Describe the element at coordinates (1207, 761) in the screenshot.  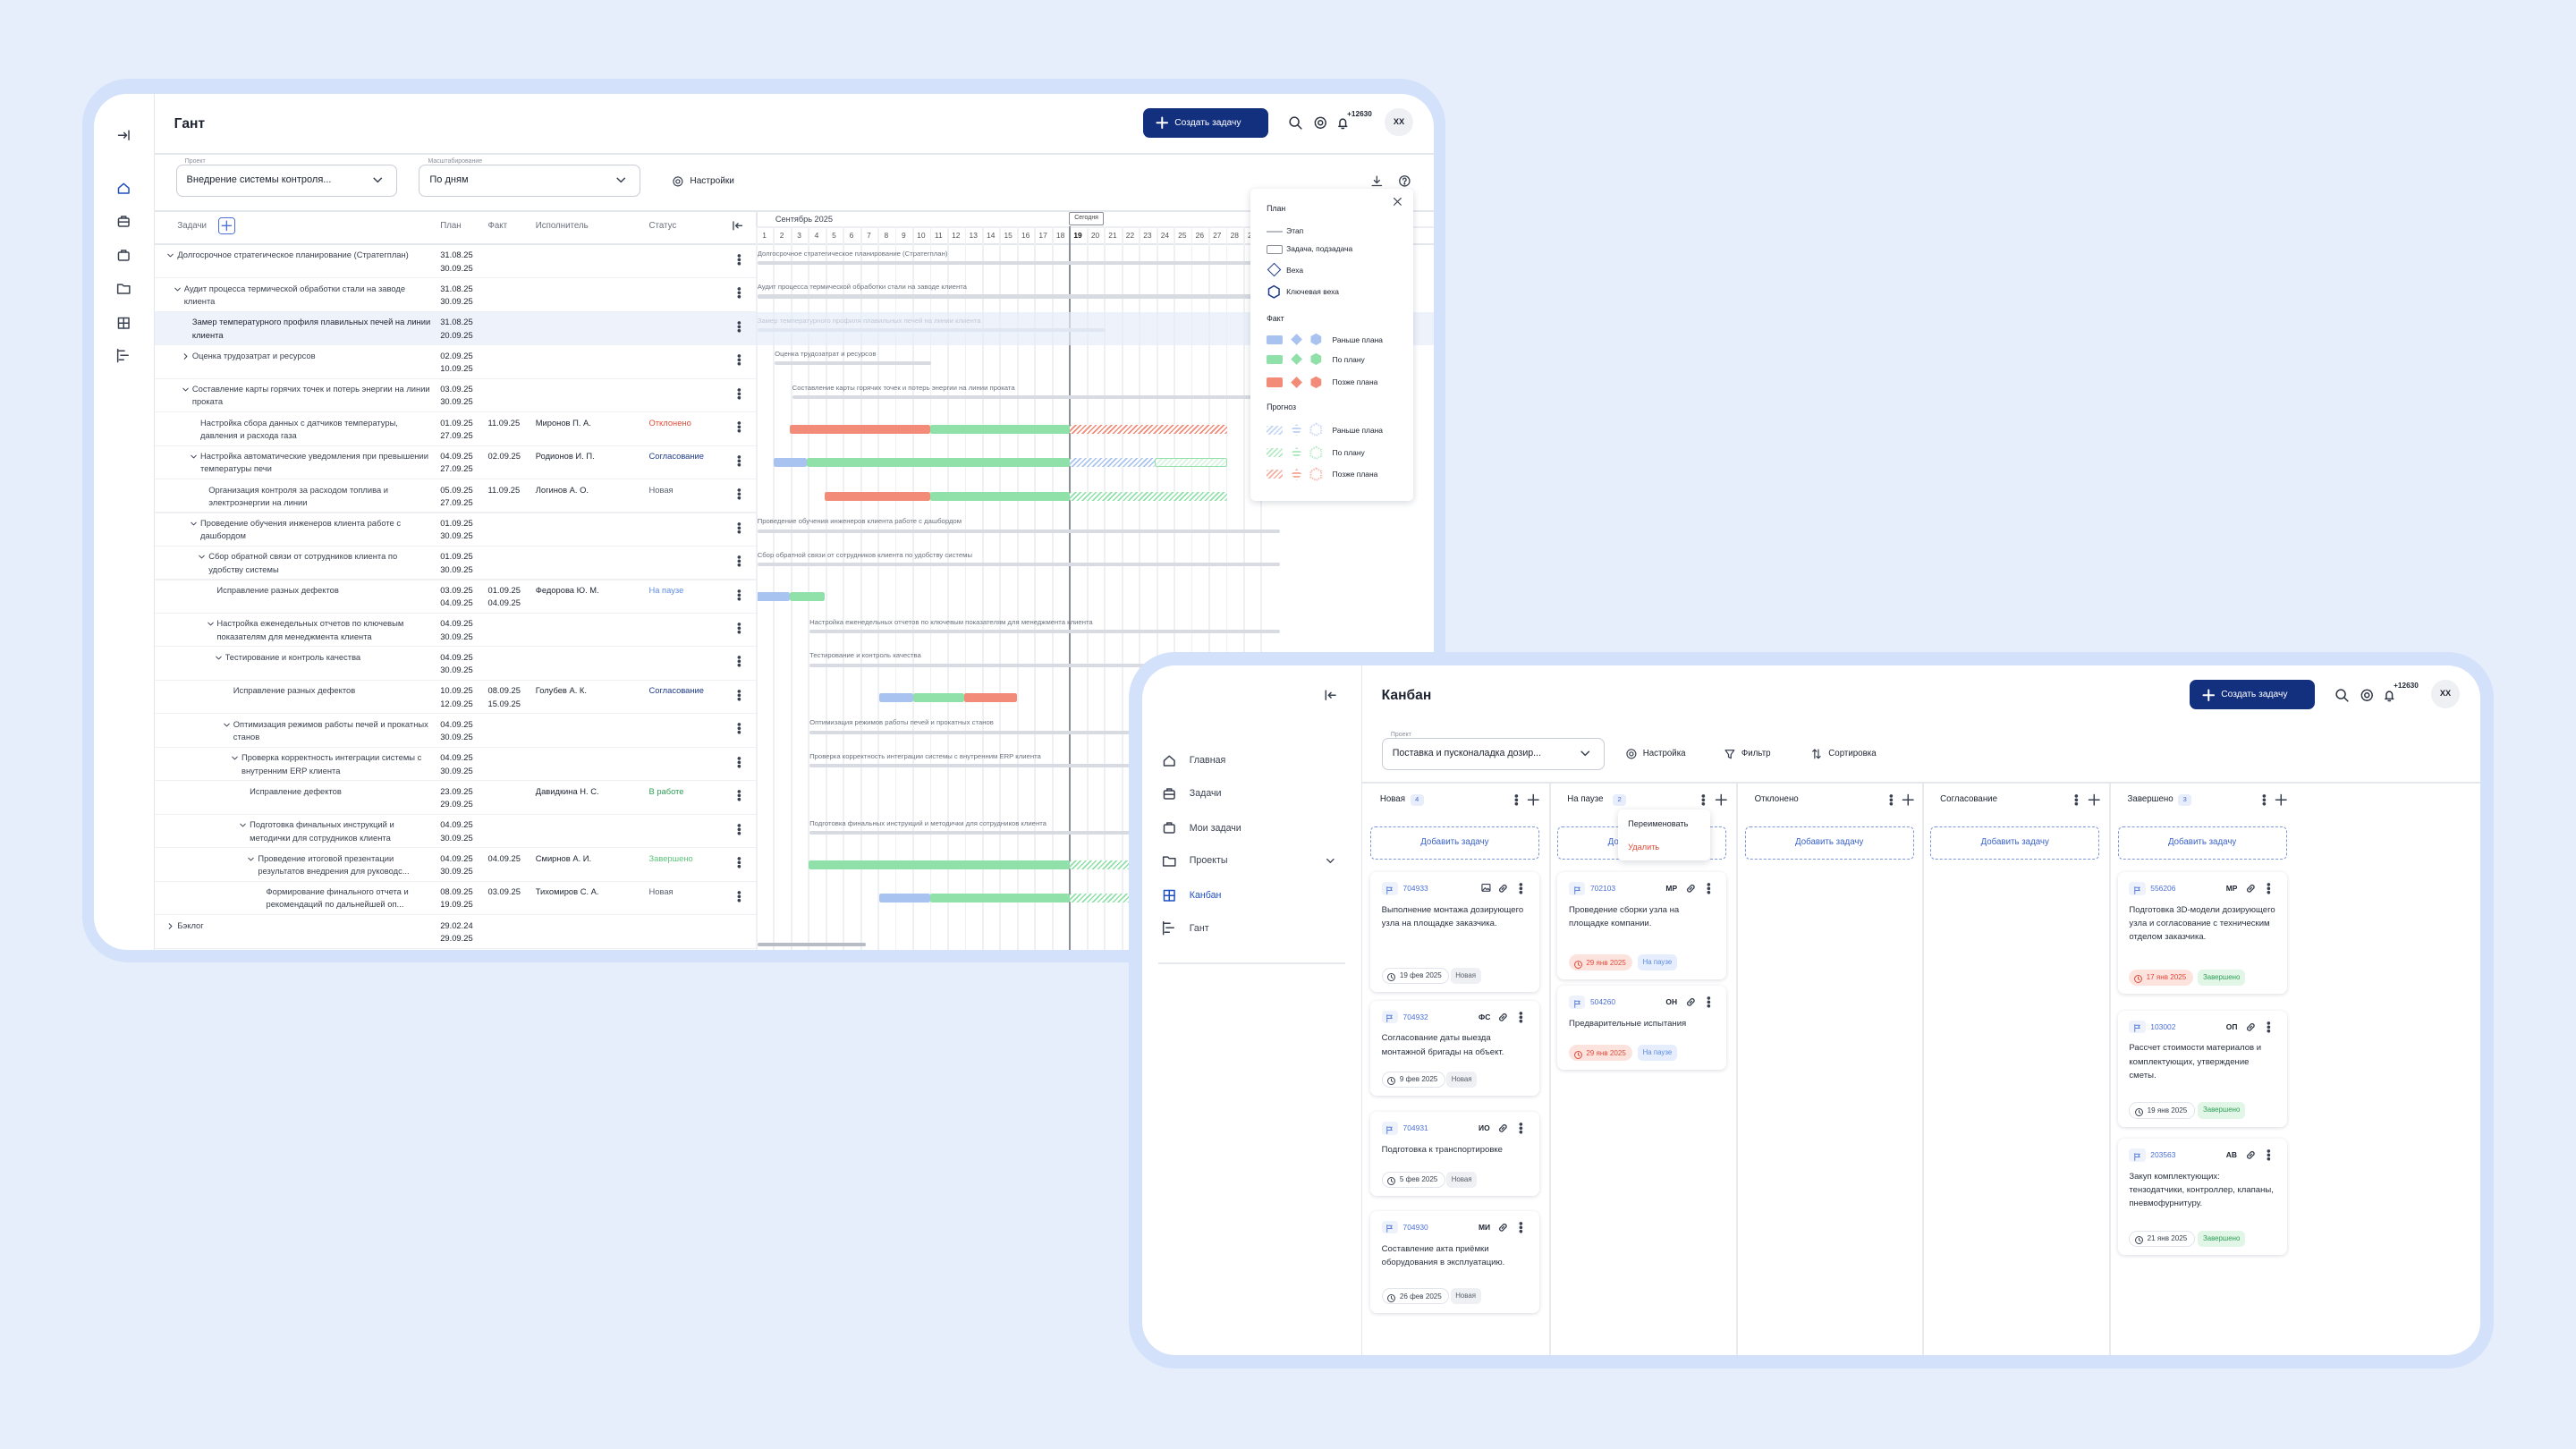
I see `nav-item: Главная` at that location.